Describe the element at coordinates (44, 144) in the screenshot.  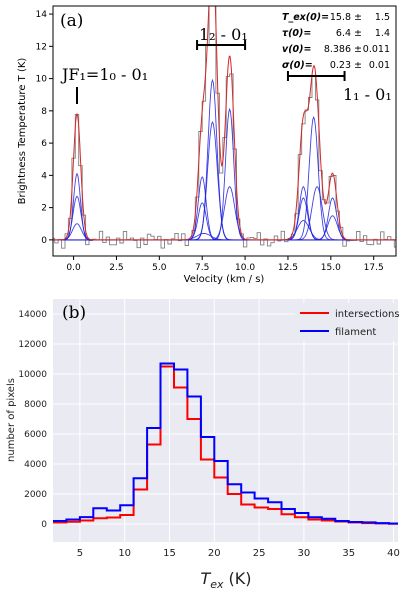
I see `y-tick-label: 6` at that location.